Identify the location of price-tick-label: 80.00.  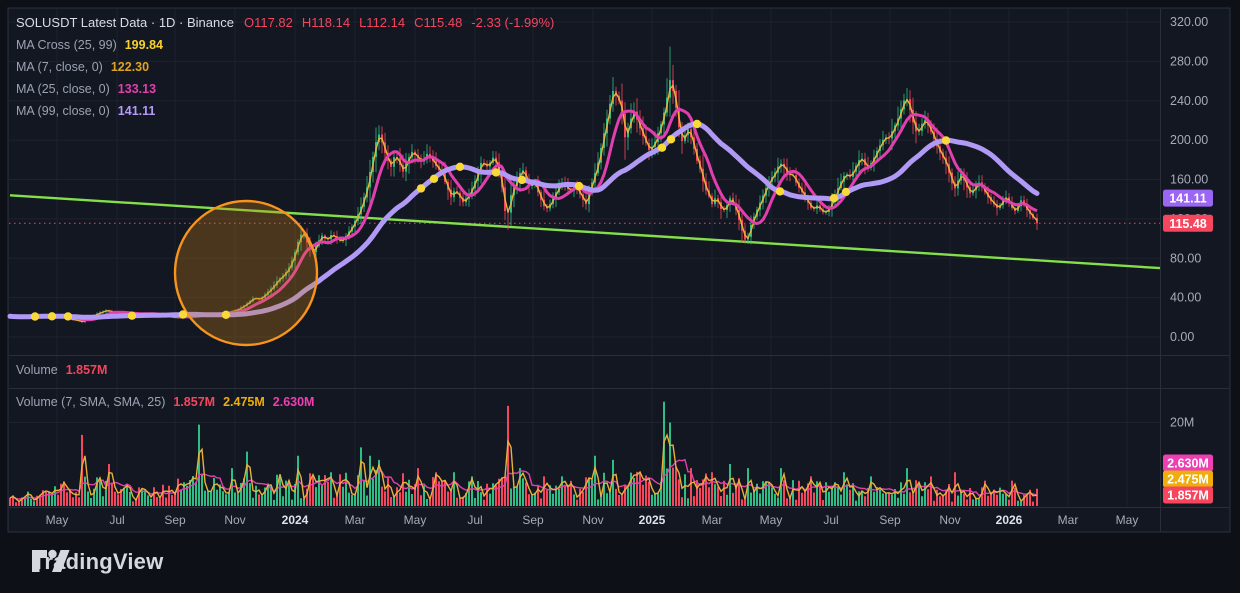
(1185, 258).